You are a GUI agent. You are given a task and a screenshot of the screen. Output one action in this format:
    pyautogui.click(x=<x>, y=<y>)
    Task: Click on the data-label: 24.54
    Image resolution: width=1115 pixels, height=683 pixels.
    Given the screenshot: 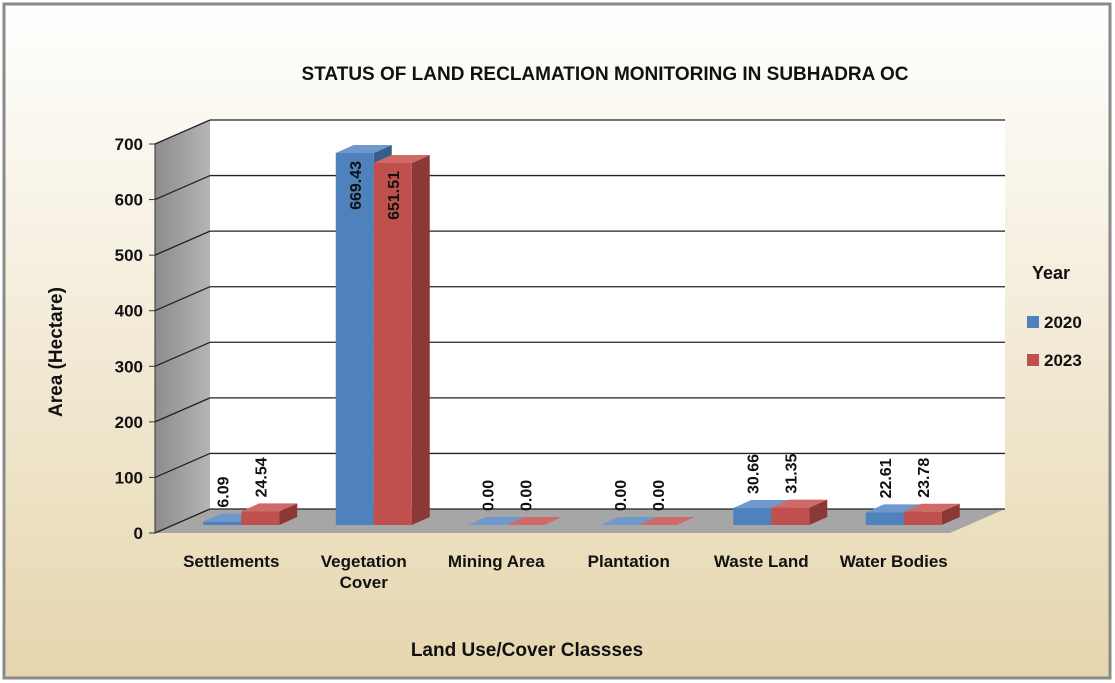 What is the action you would take?
    pyautogui.click(x=261, y=477)
    